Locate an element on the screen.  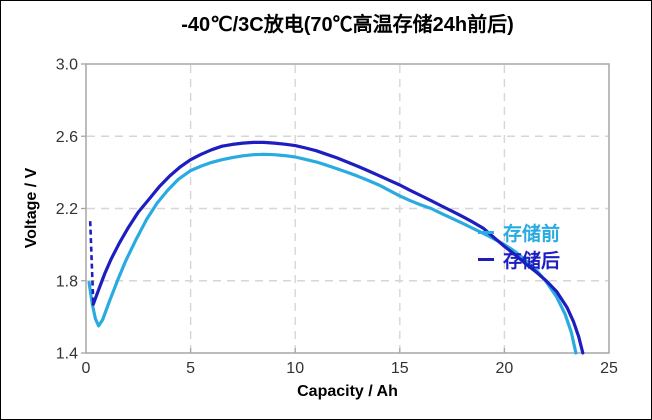
legend-item-before-storage: 存储前 is located at coordinates (519, 232).